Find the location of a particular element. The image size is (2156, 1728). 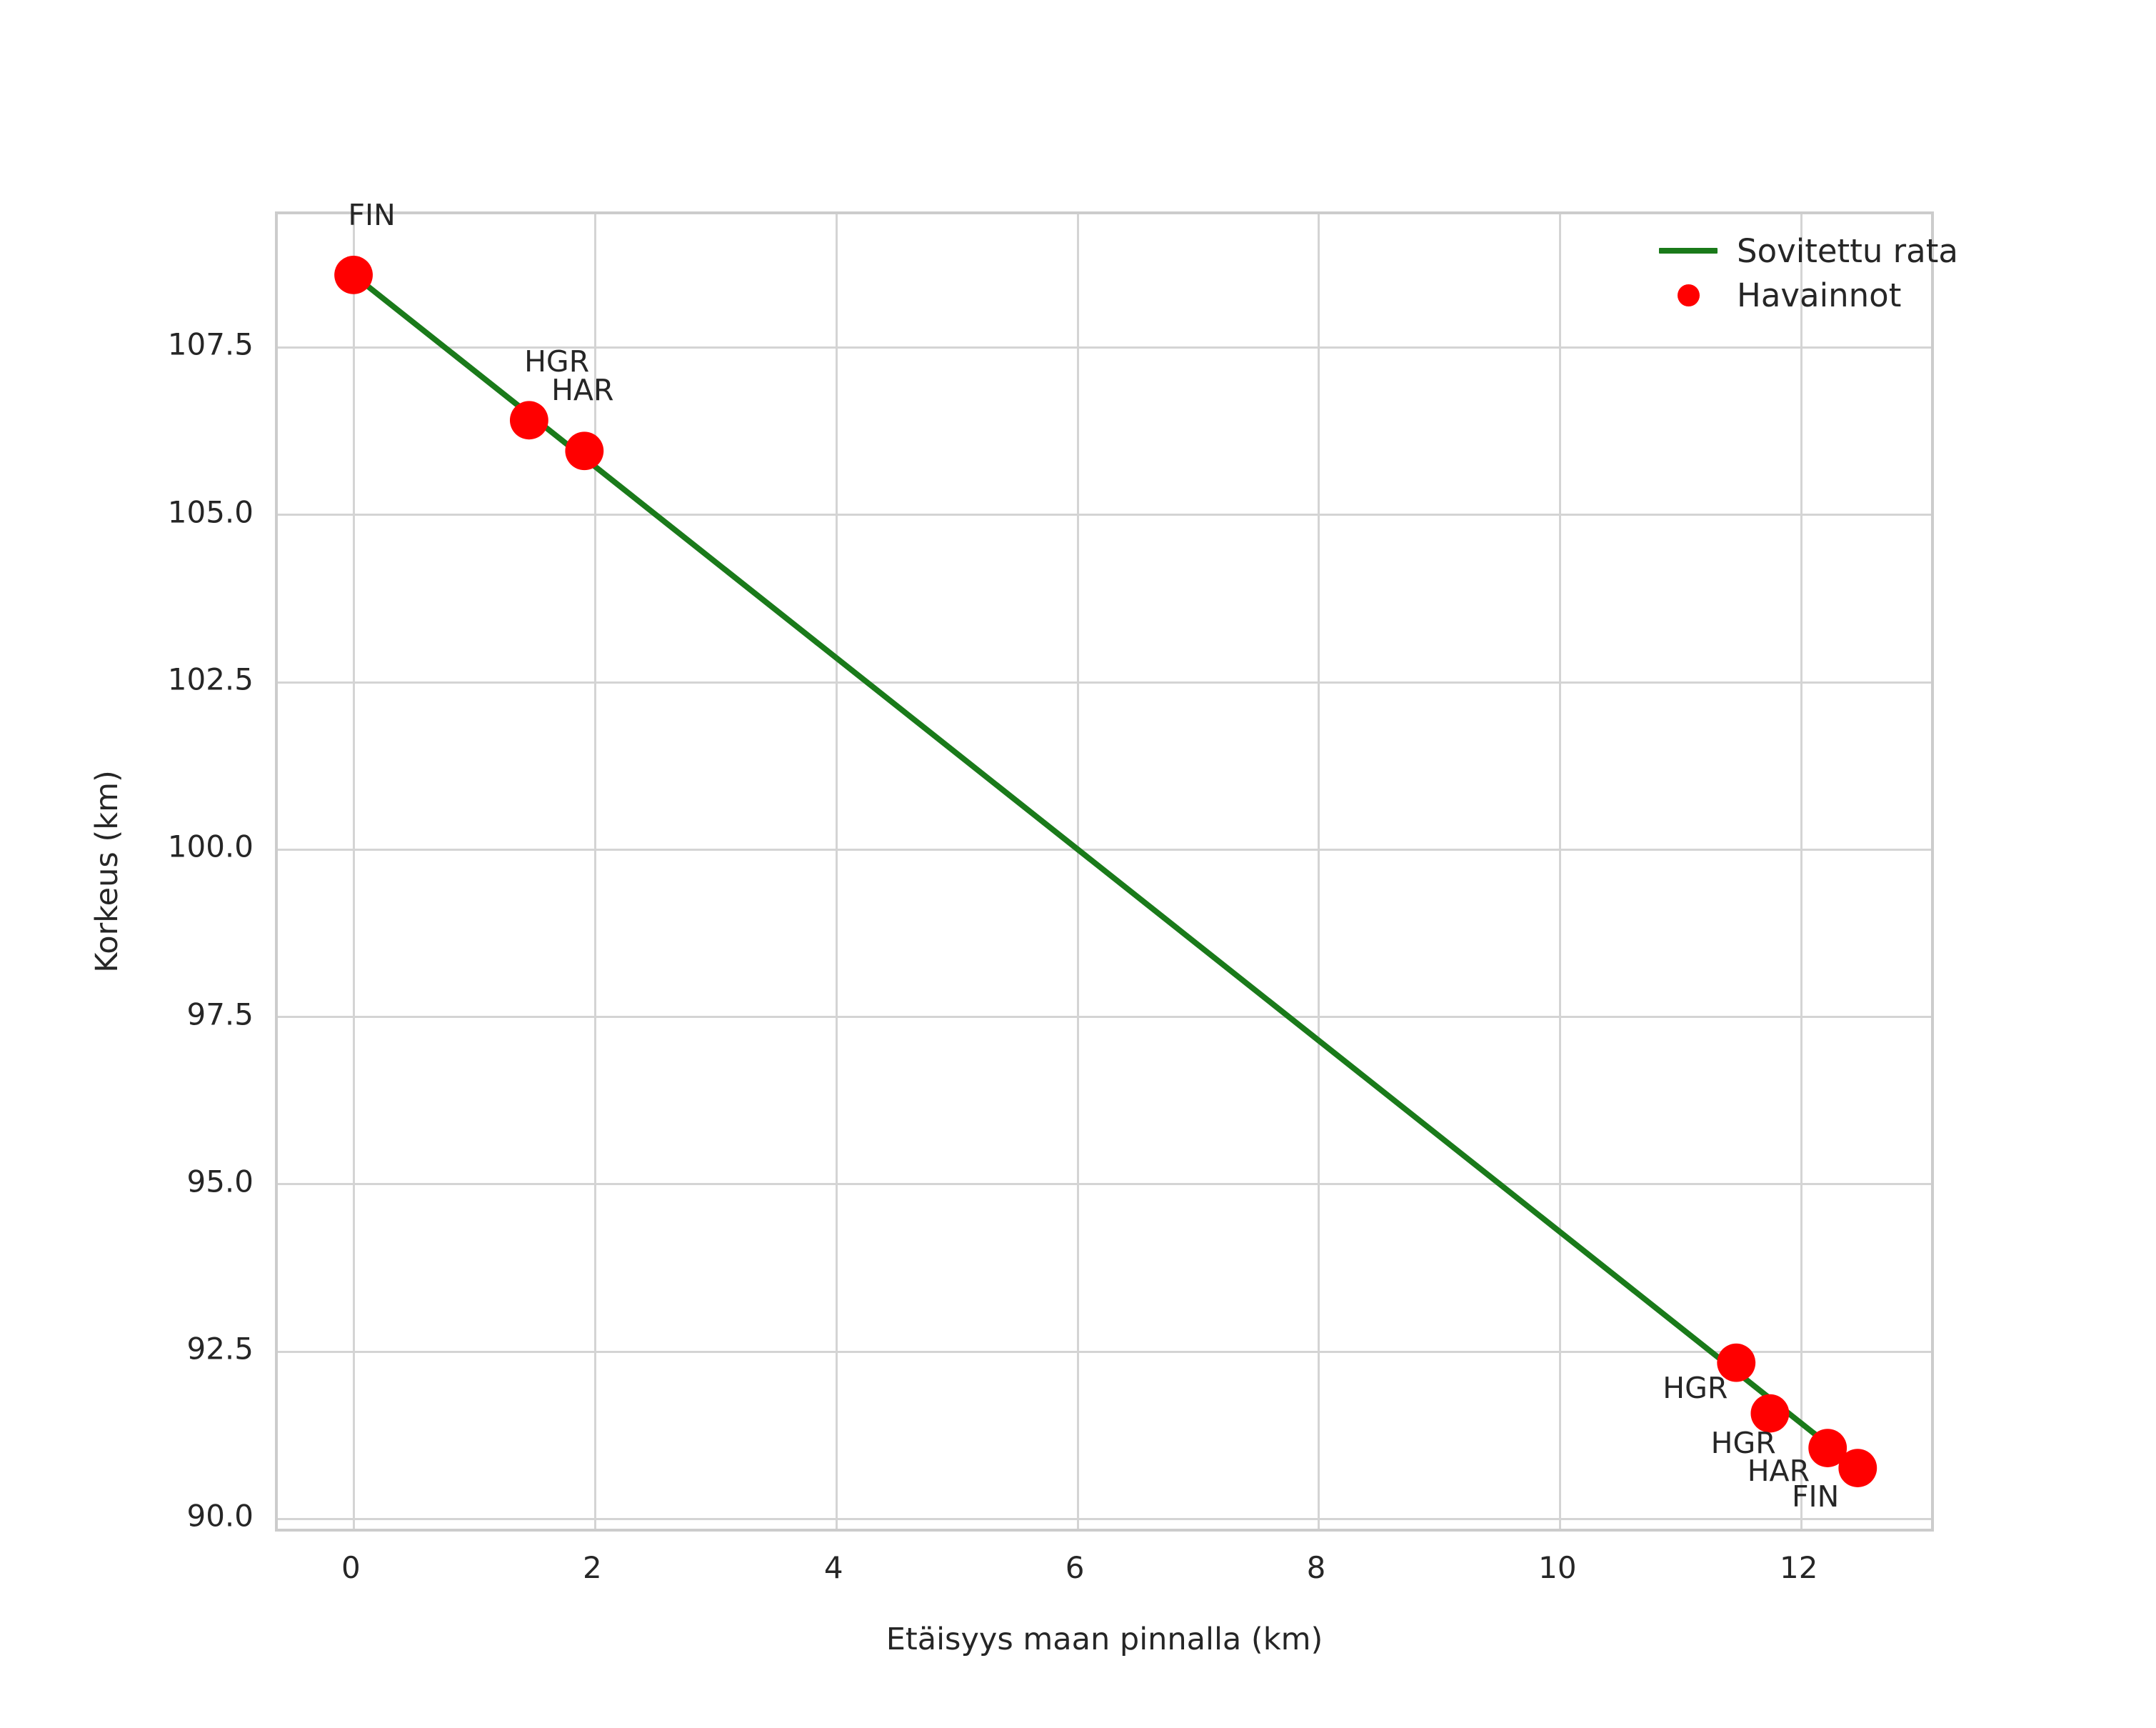

y-tick-label: 92.5 is located at coordinates (220, 1349).